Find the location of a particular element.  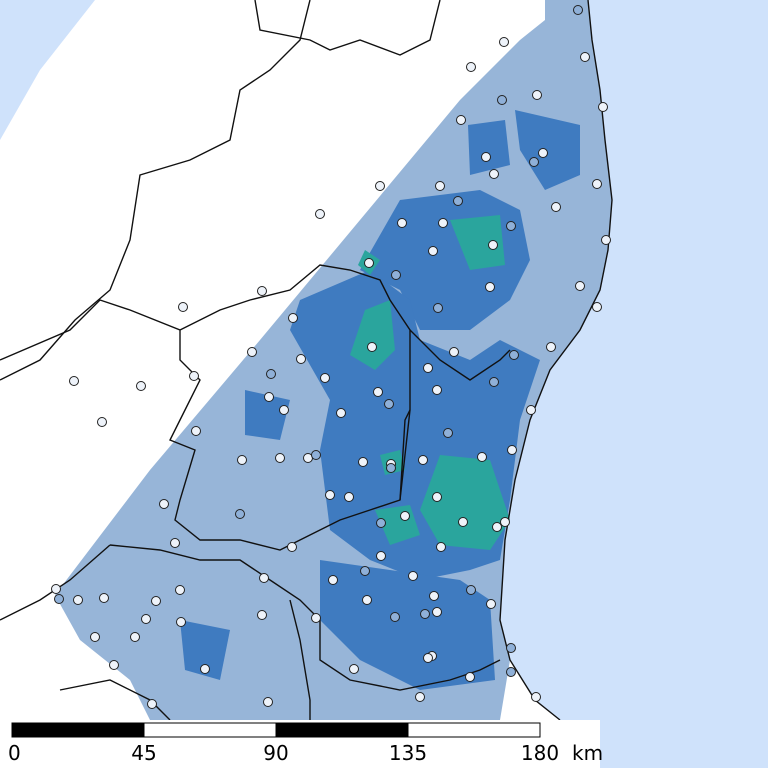

scale-unit: km is located at coordinates (587, 753).